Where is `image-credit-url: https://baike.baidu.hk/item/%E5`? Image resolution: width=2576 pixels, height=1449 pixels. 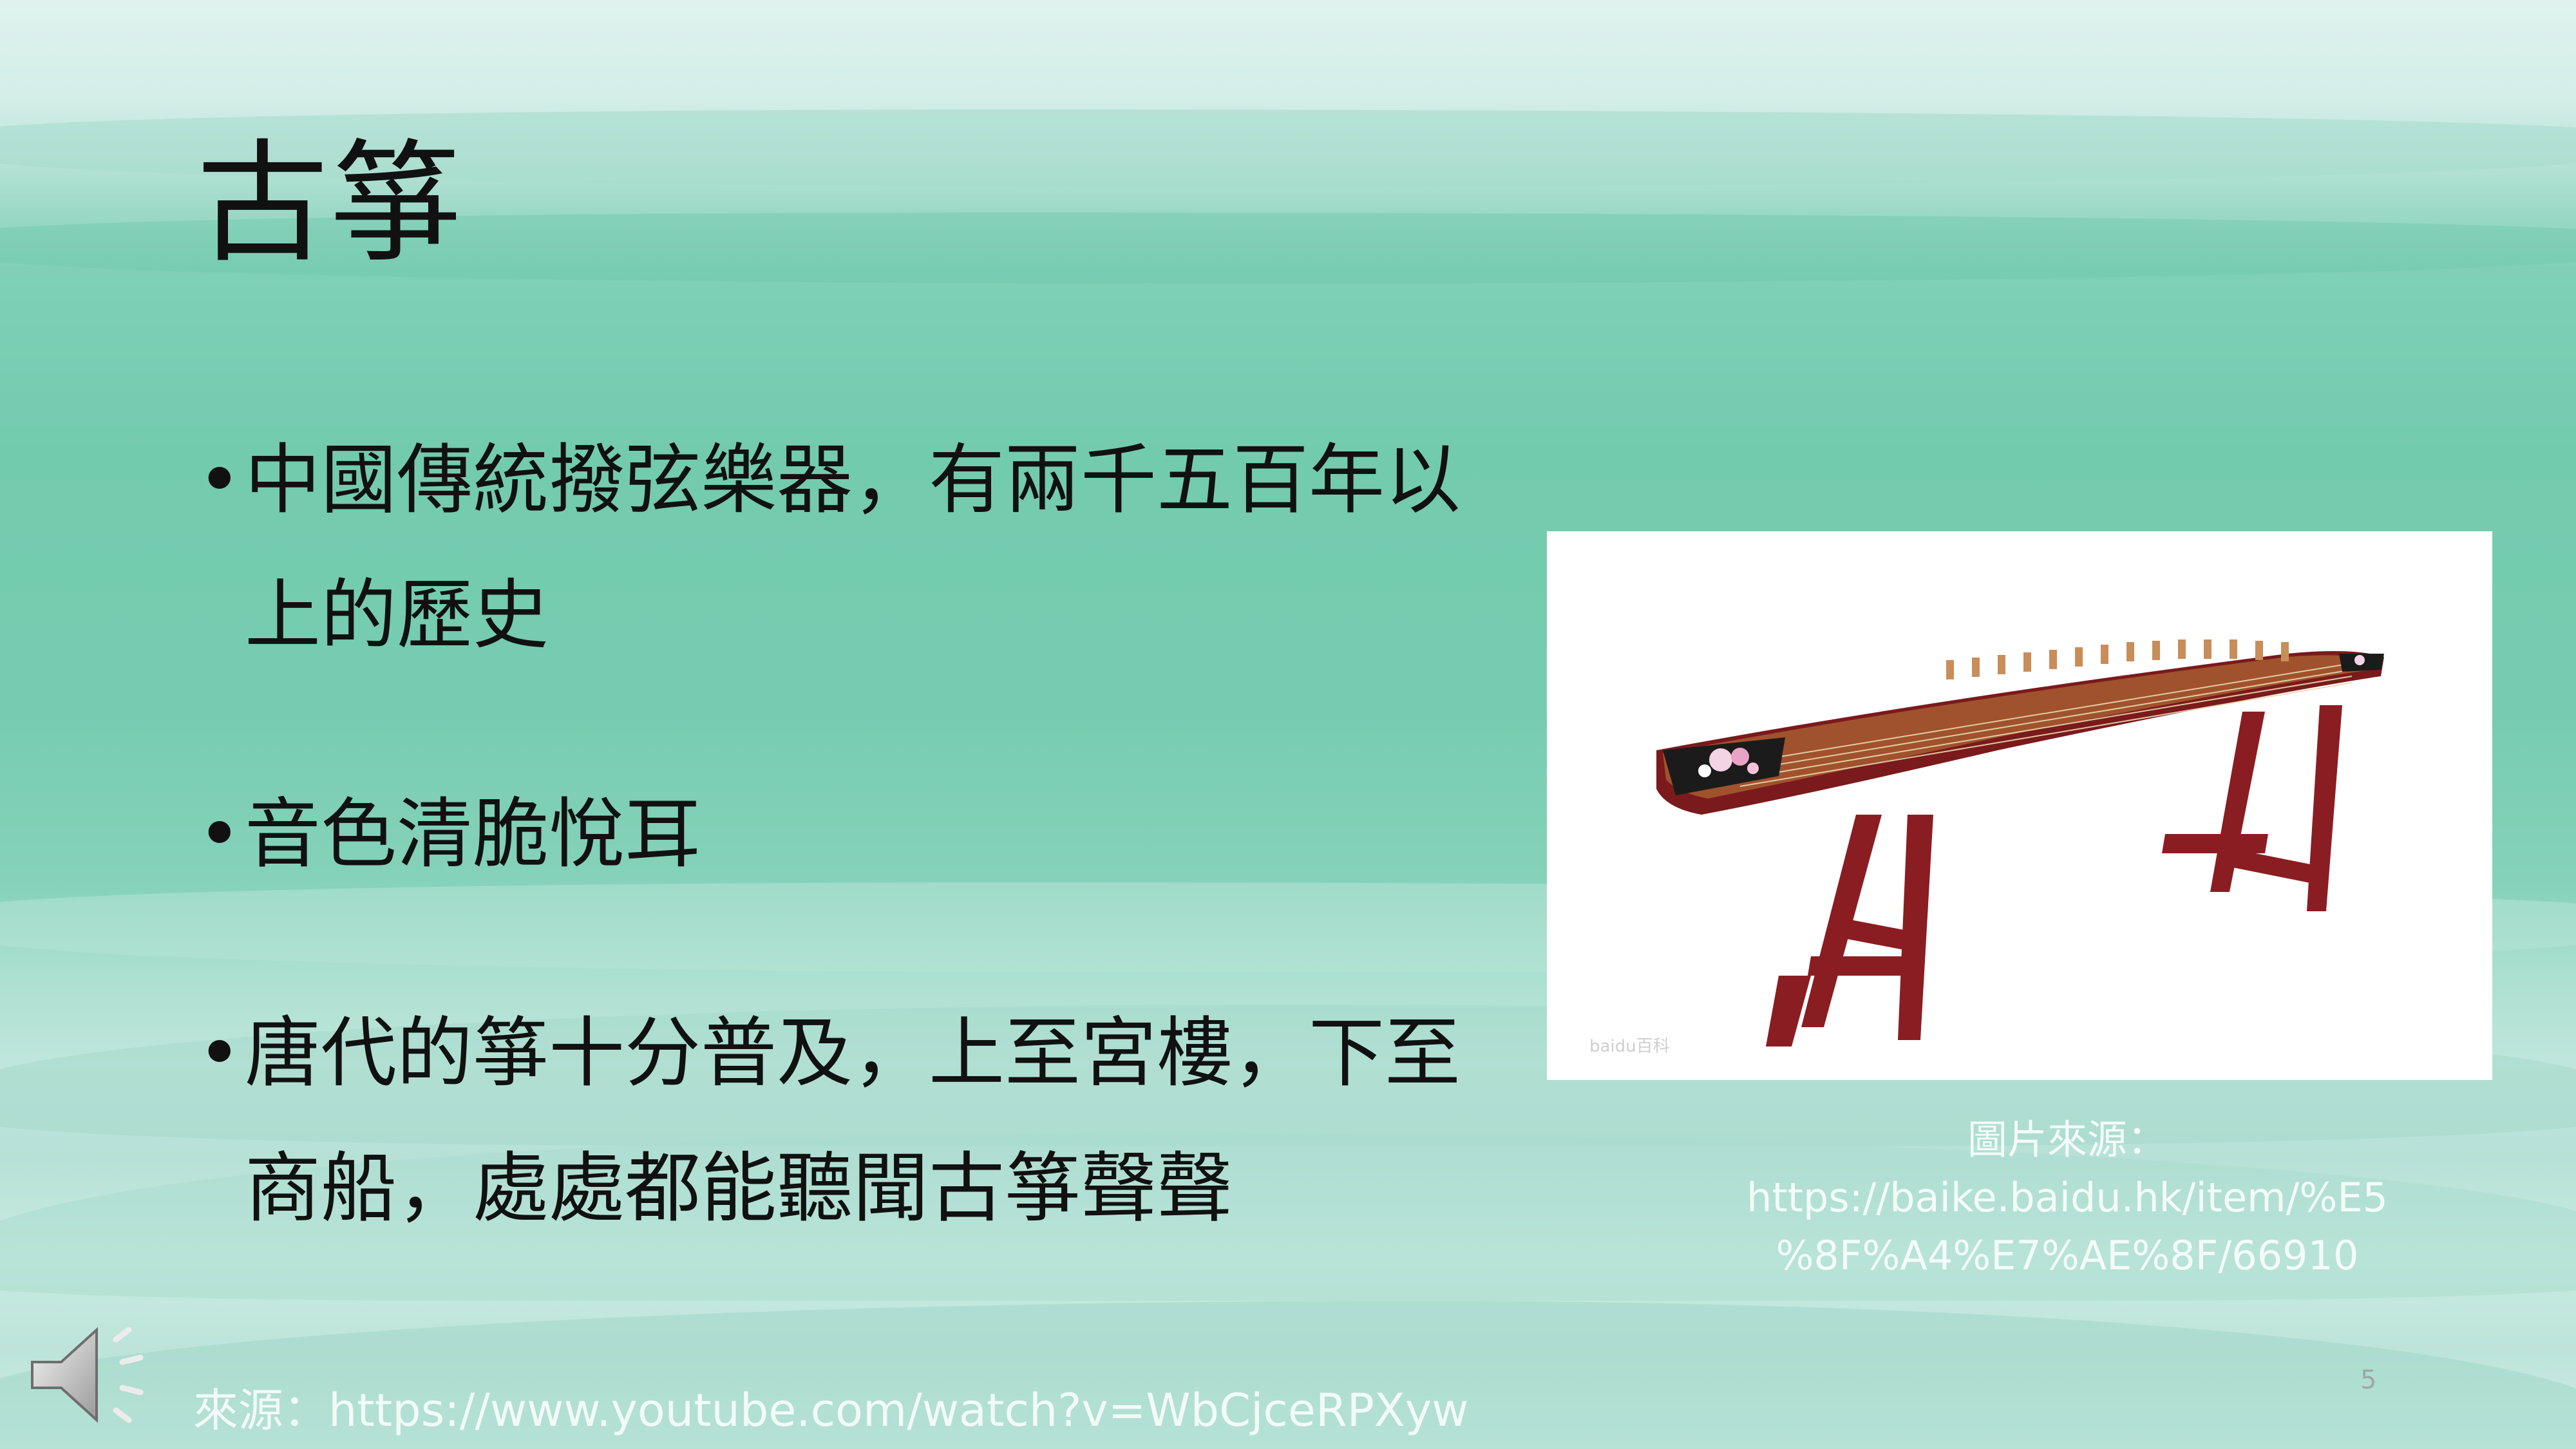
image-credit-url: https://baike.baidu.hk/item/%E5 is located at coordinates (2068, 1197).